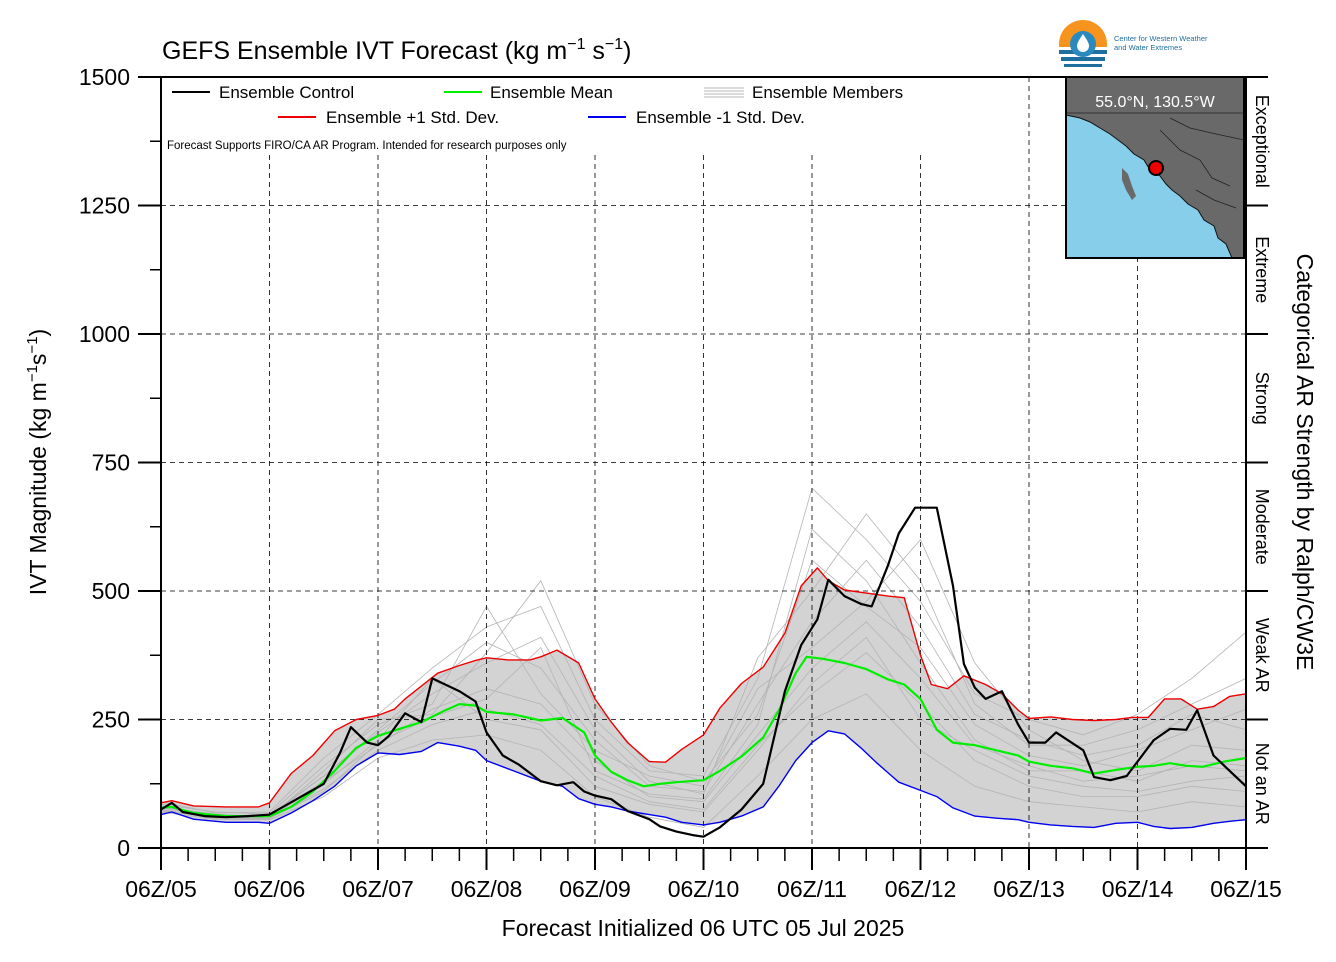 Image resolution: width=1336 pixels, height=962 pixels. Describe the element at coordinates (1262, 784) in the screenshot. I see `category-label: Not an AR` at that location.